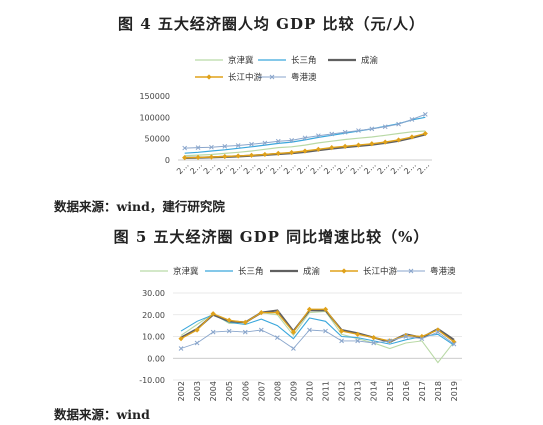  What do you see at coordinates (156, 358) in the screenshot?
I see `chart2-y-tick: 0.00` at bounding box center [156, 358].